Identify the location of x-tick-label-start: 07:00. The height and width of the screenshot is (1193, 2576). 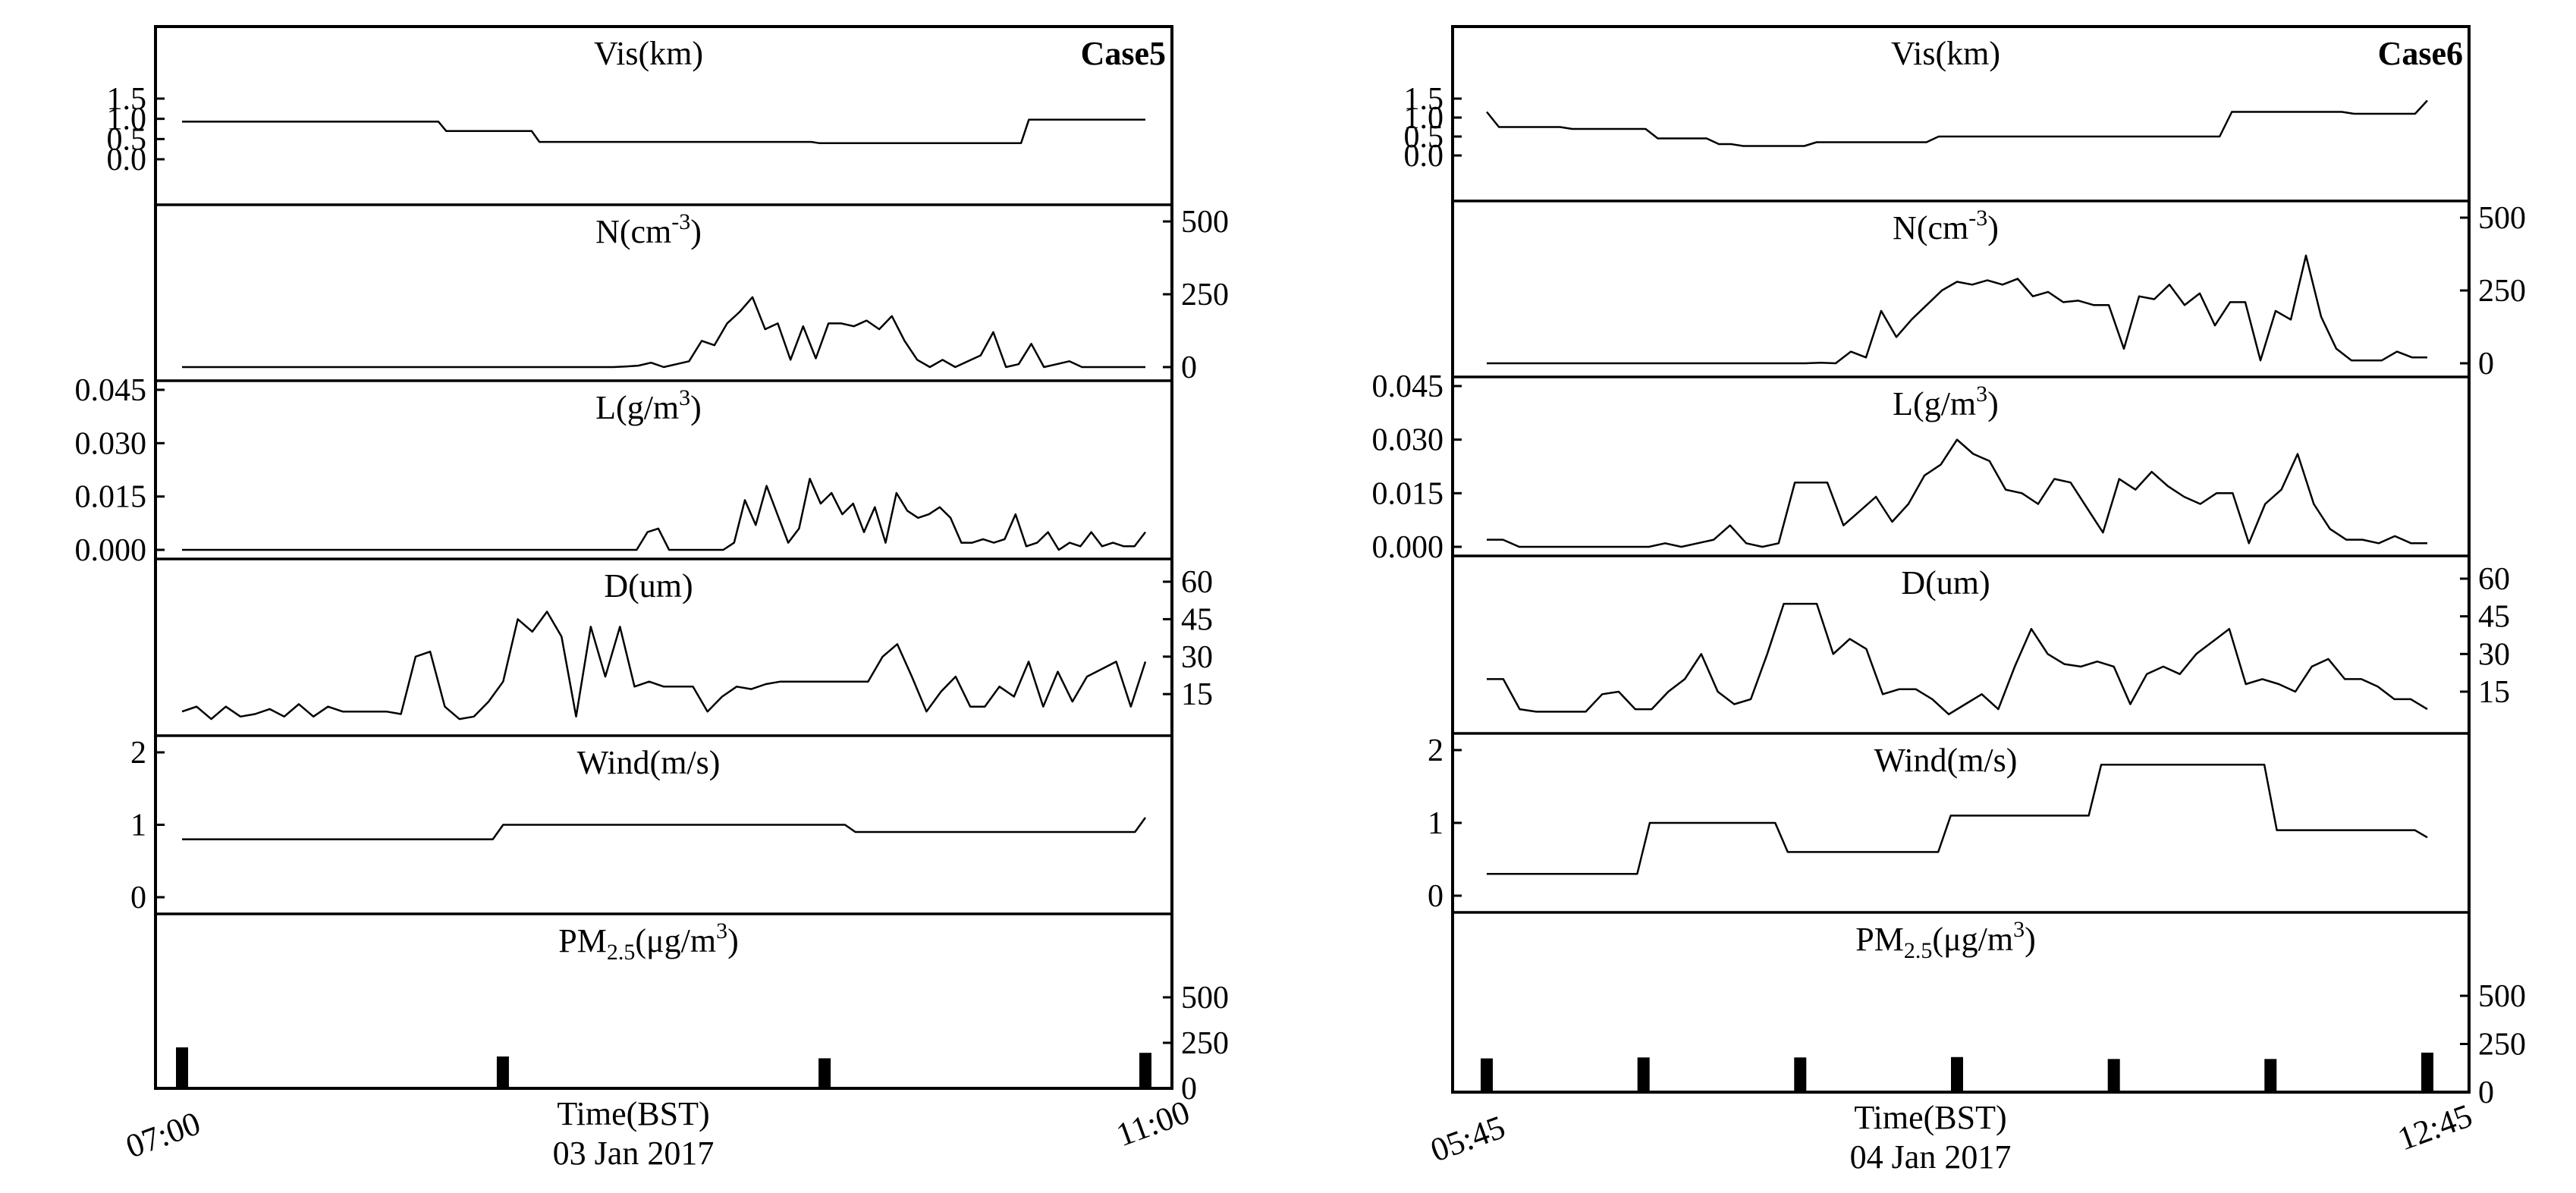
(163, 1134).